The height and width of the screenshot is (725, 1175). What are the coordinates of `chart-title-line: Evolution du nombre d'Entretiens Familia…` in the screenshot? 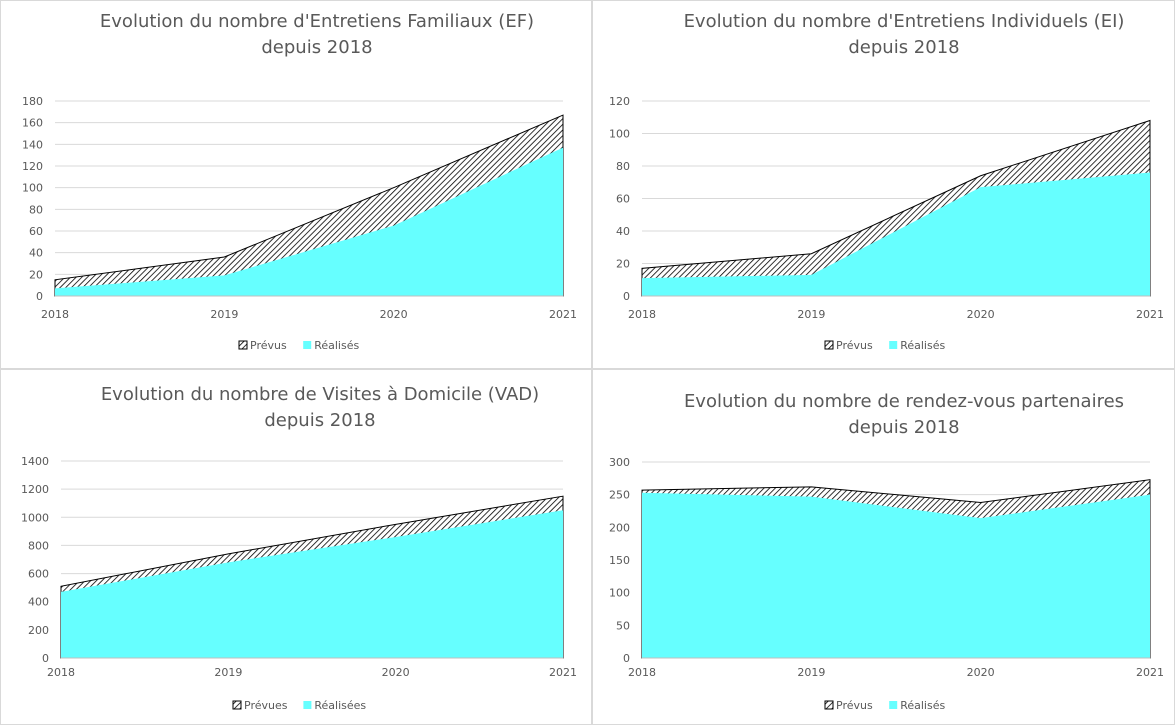 It's located at (317, 21).